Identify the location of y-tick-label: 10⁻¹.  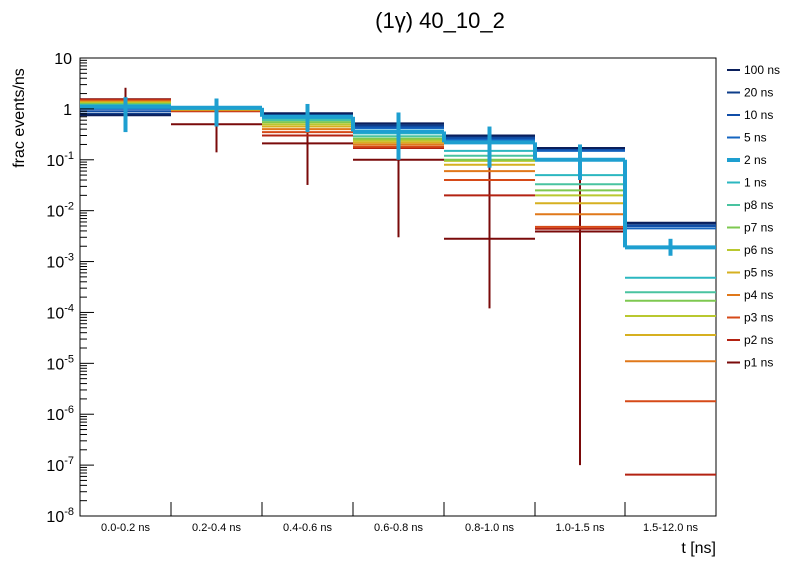
(60, 160).